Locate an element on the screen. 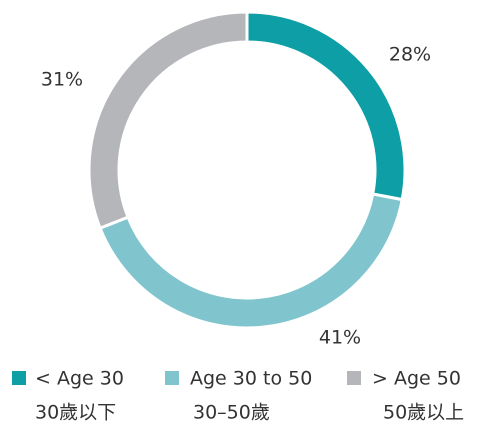  data-label: 41% is located at coordinates (340, 338).